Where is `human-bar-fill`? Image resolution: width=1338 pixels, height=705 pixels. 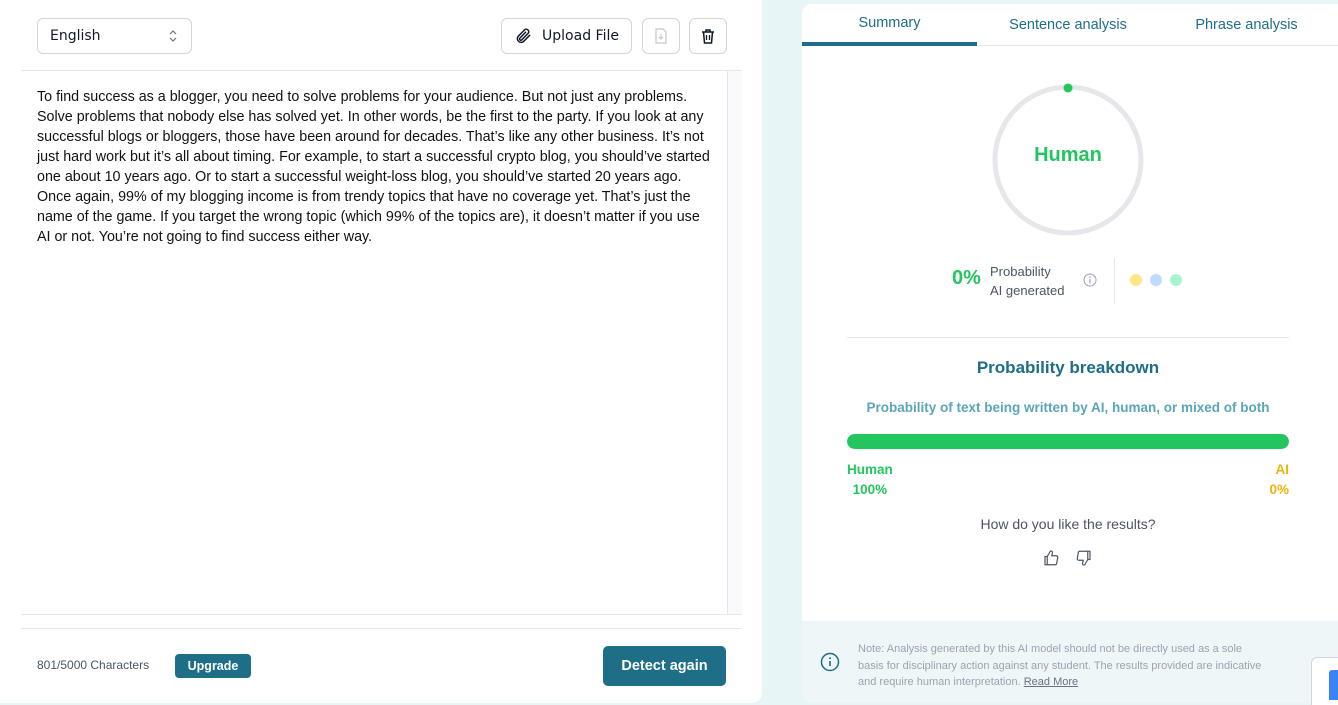 human-bar-fill is located at coordinates (1068, 441).